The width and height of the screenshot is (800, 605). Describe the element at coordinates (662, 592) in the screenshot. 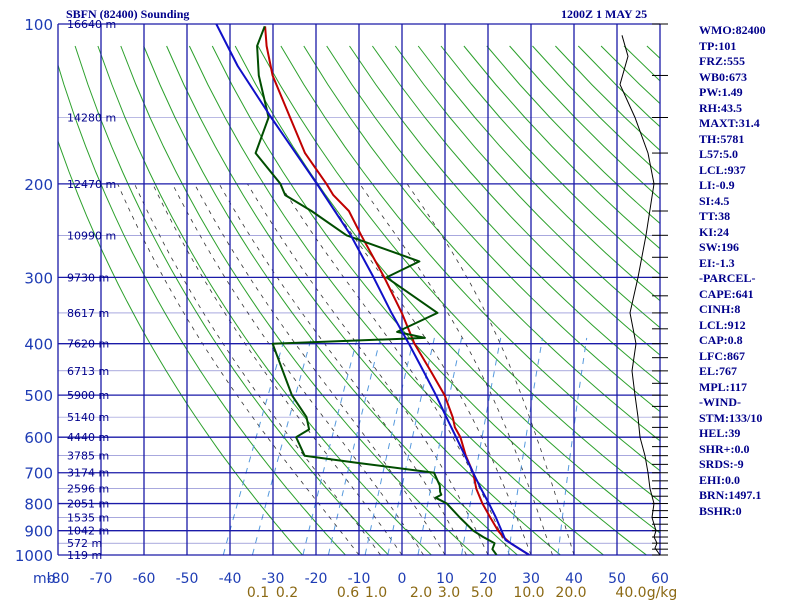

I see `mixing-ratio-label: g/kg` at that location.